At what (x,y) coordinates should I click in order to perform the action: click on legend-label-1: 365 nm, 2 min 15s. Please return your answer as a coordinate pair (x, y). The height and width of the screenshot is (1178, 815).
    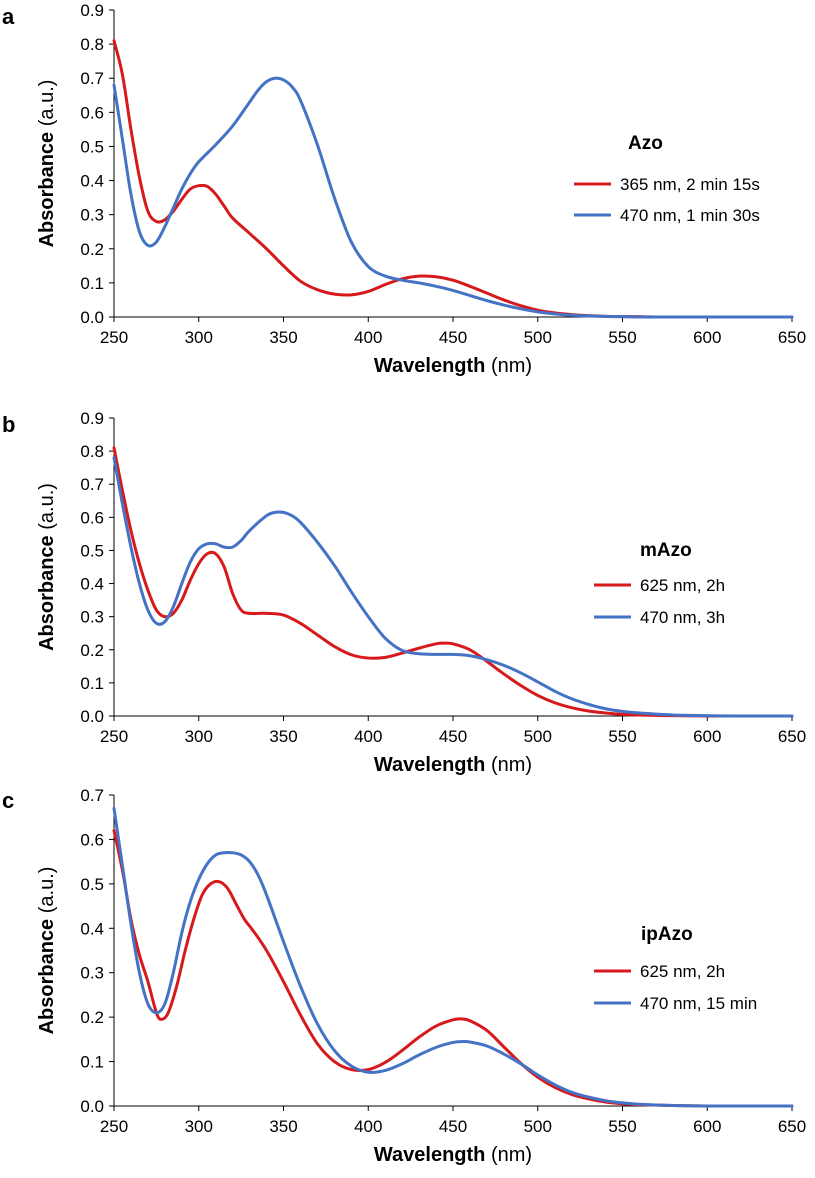
    Looking at the image, I should click on (690, 184).